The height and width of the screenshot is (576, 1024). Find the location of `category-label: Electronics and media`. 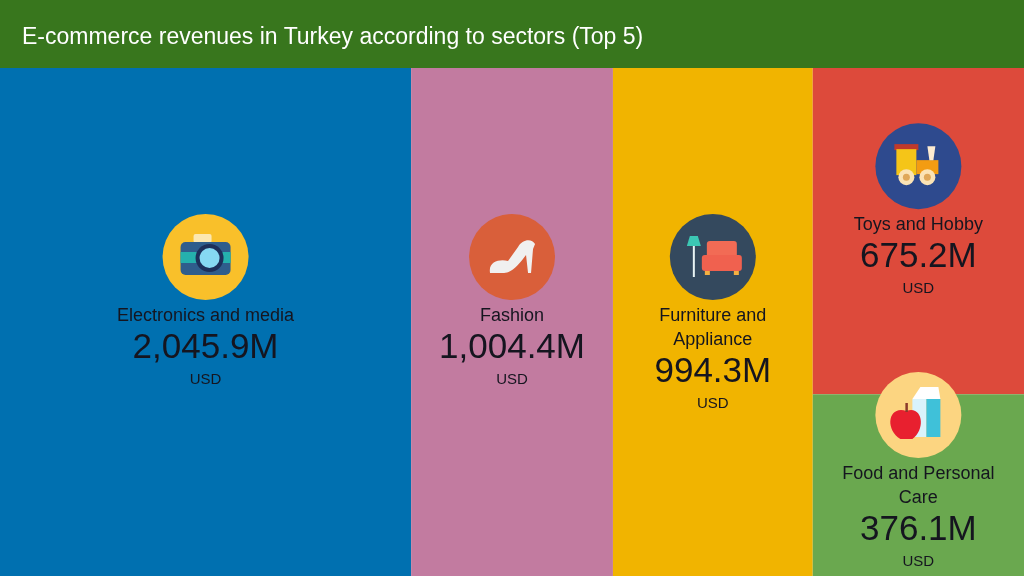

category-label: Electronics and media is located at coordinates (206, 315).